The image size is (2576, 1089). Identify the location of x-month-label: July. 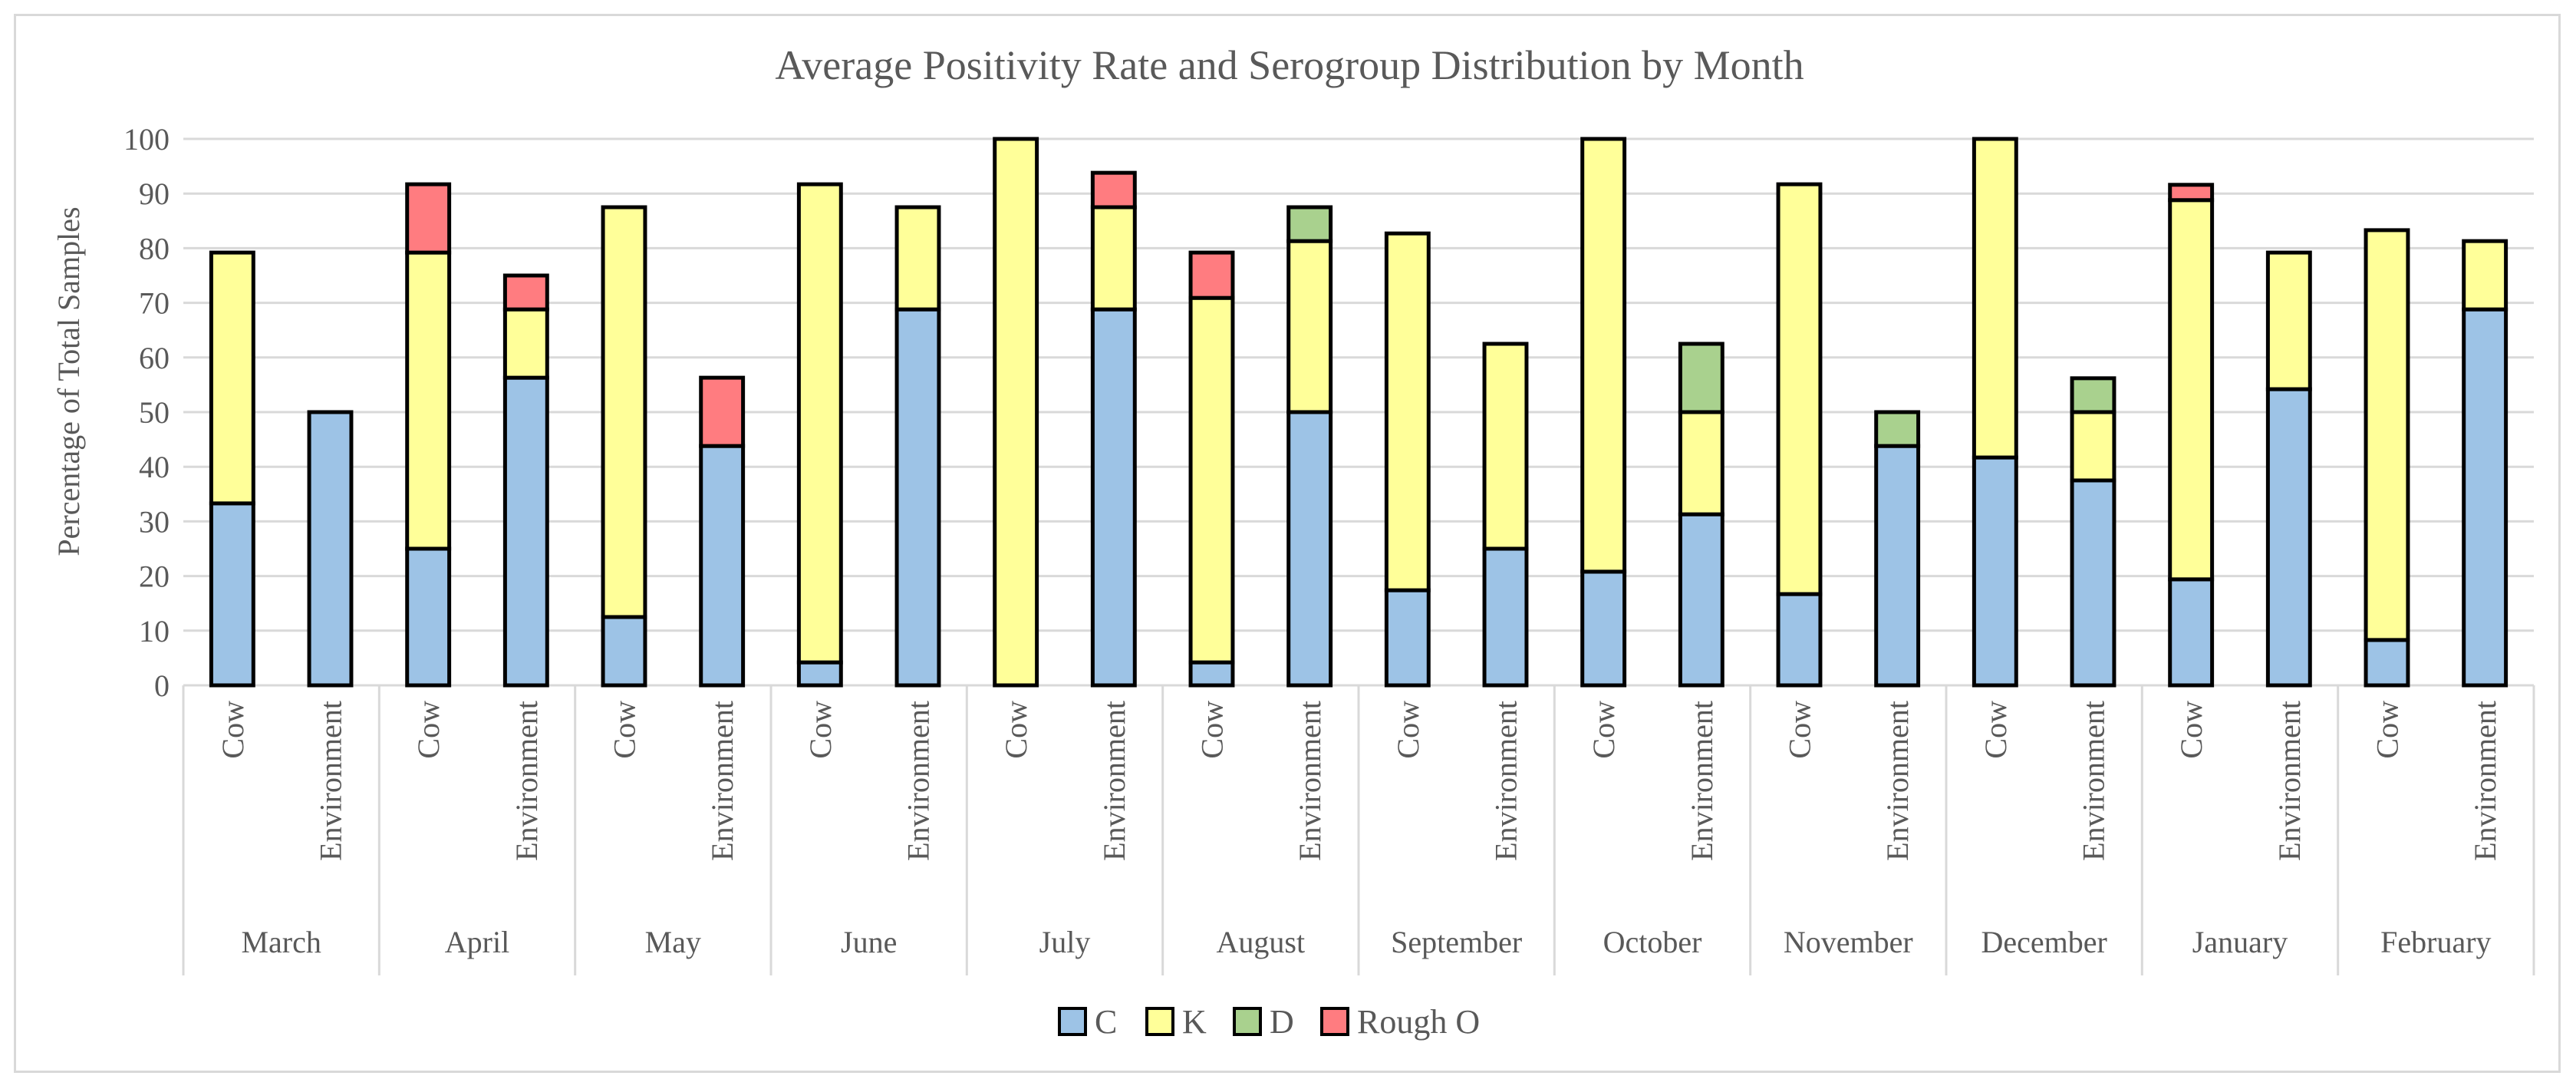
(1065, 942).